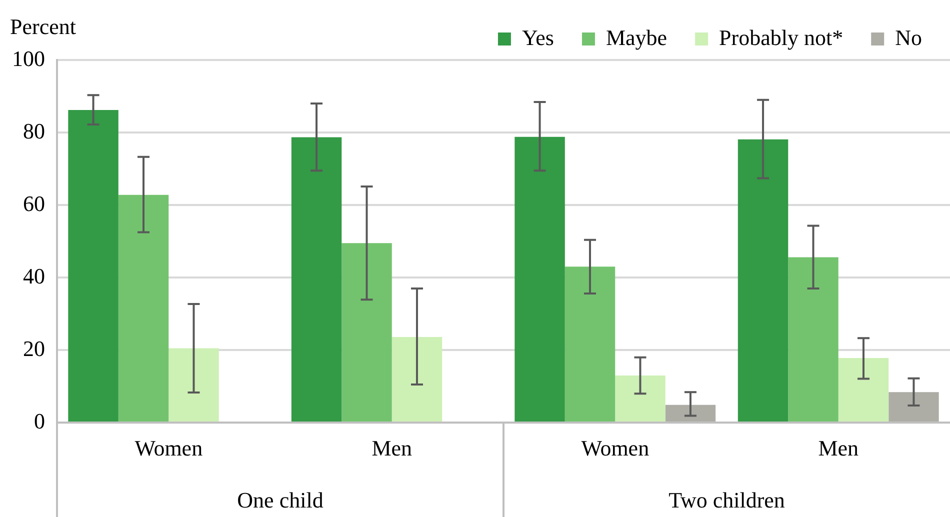  What do you see at coordinates (34, 203) in the screenshot?
I see `y-tick-label: 60` at bounding box center [34, 203].